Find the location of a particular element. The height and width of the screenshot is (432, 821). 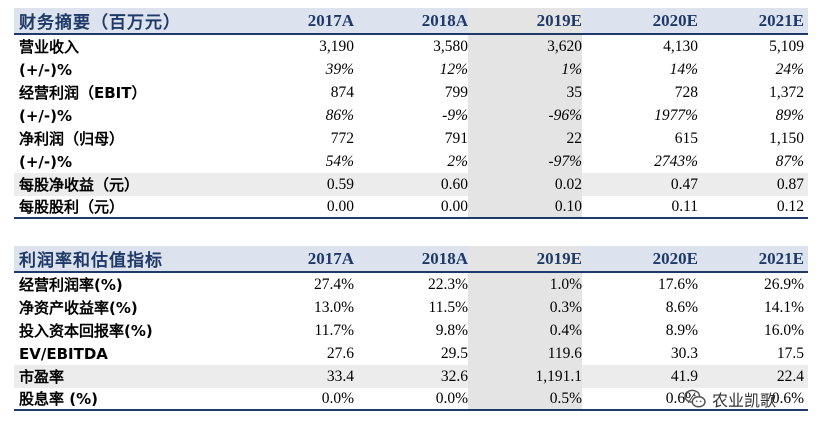

row-label: 每股股利（元） is located at coordinates (72, 207).